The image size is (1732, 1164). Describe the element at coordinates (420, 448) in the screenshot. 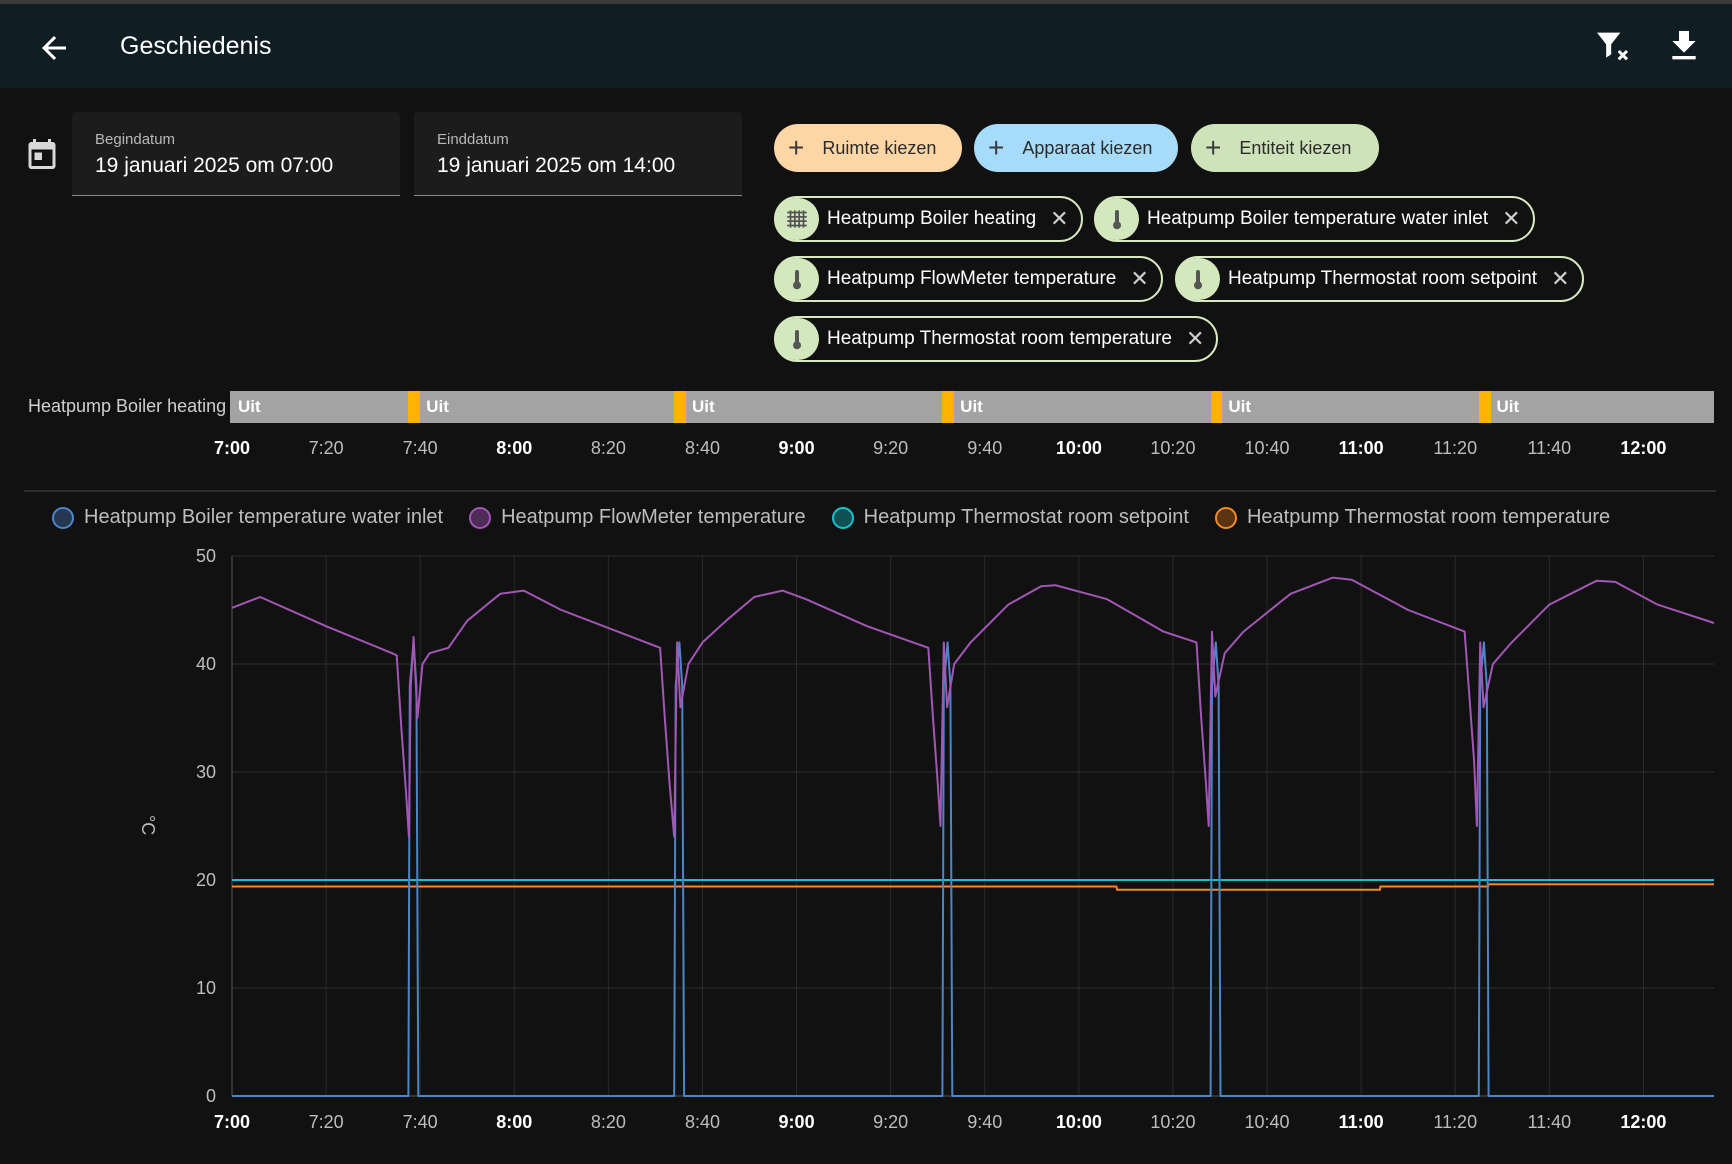

I see `x-tick-label: 7:40` at that location.